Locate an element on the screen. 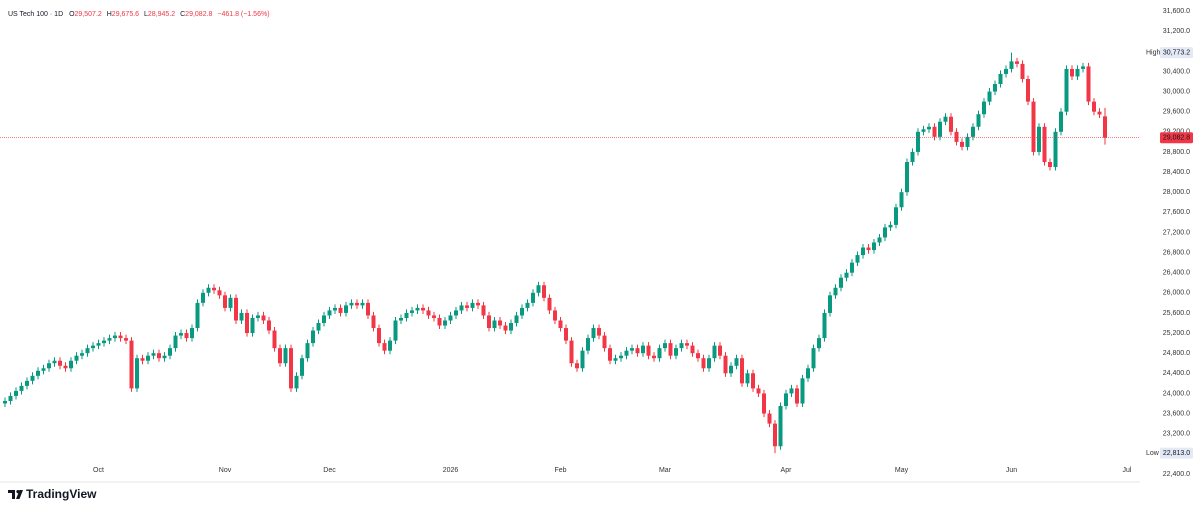  legend-value: 29,082.8 is located at coordinates (198, 14).